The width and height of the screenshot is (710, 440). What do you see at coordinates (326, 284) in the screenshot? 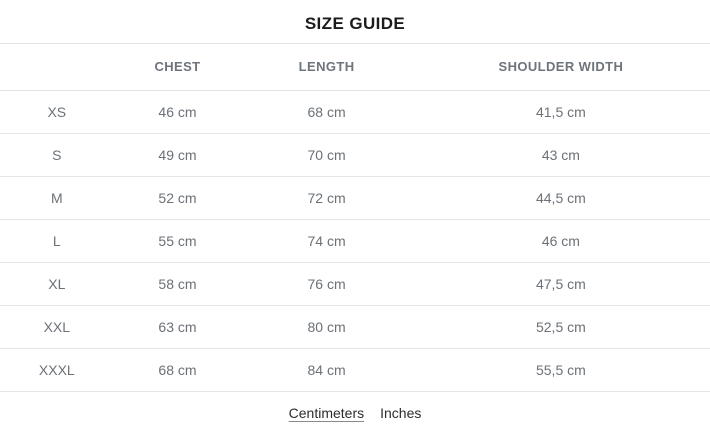
I see `length-value: 76 cm` at bounding box center [326, 284].